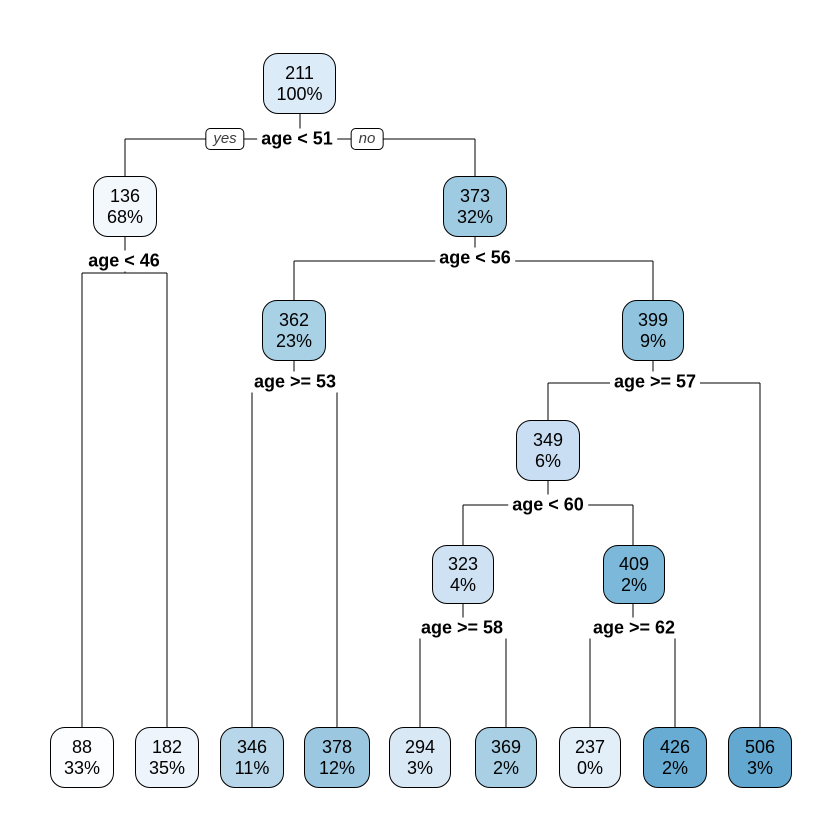 The height and width of the screenshot is (840, 840). I want to click on split-label-age-57: age >= 57, so click(655, 382).